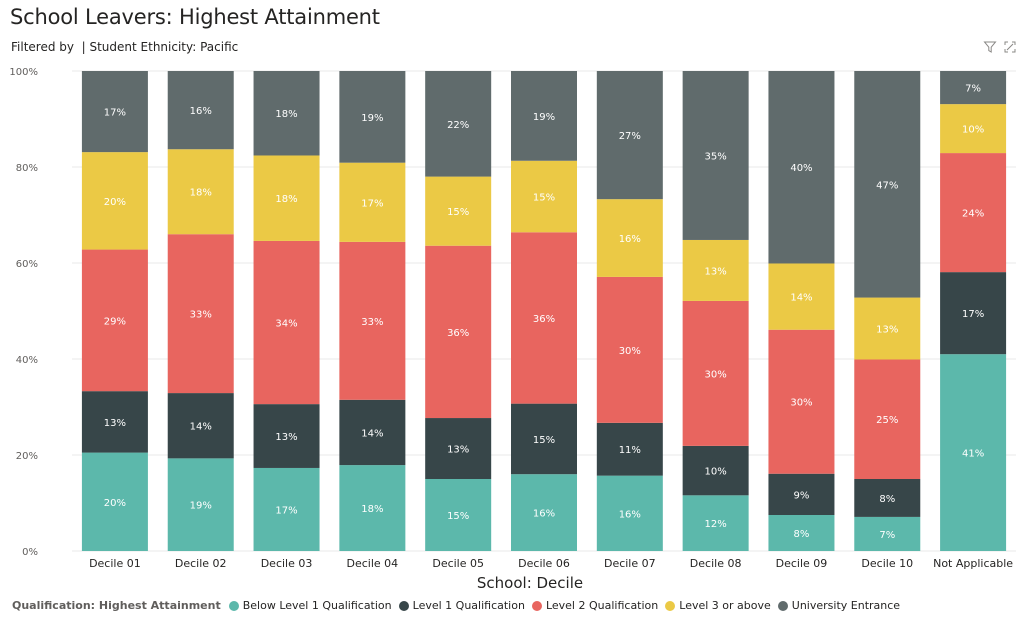 The width and height of the screenshot is (1024, 624). Describe the element at coordinates (125, 47) in the screenshot. I see `filter-description: Filtered by | Student Ethnicity: Pacific` at that location.